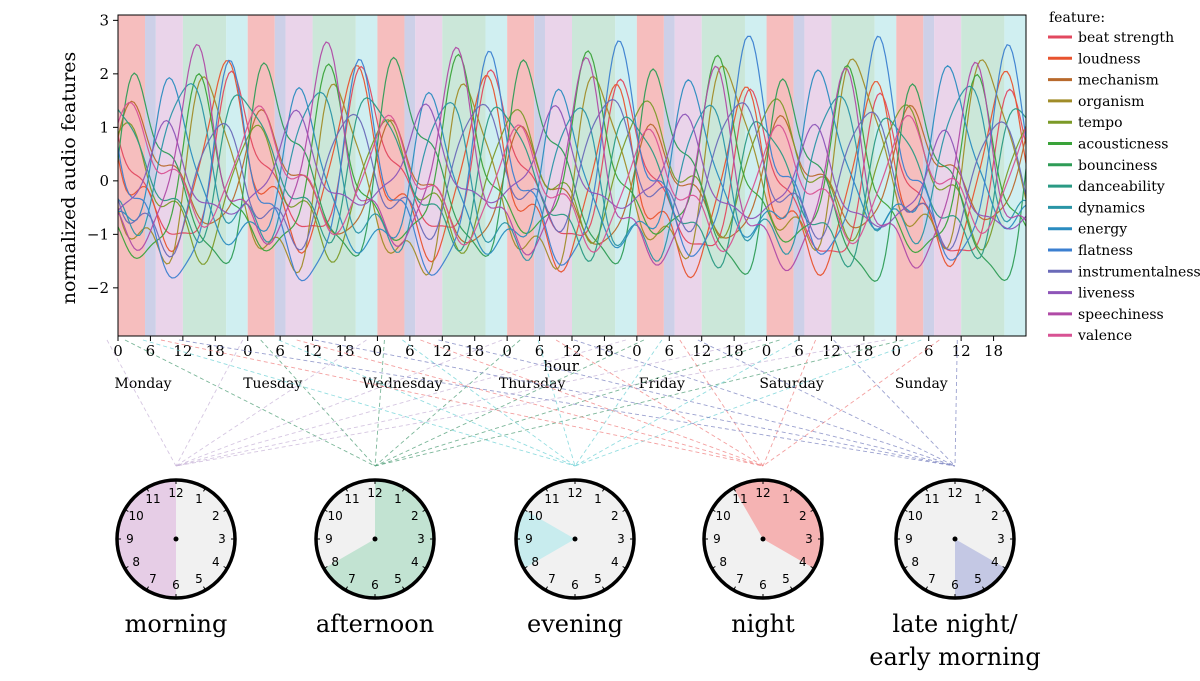  Describe the element at coordinates (1111, 208) in the screenshot. I see `legend-entry: dynamics` at that location.